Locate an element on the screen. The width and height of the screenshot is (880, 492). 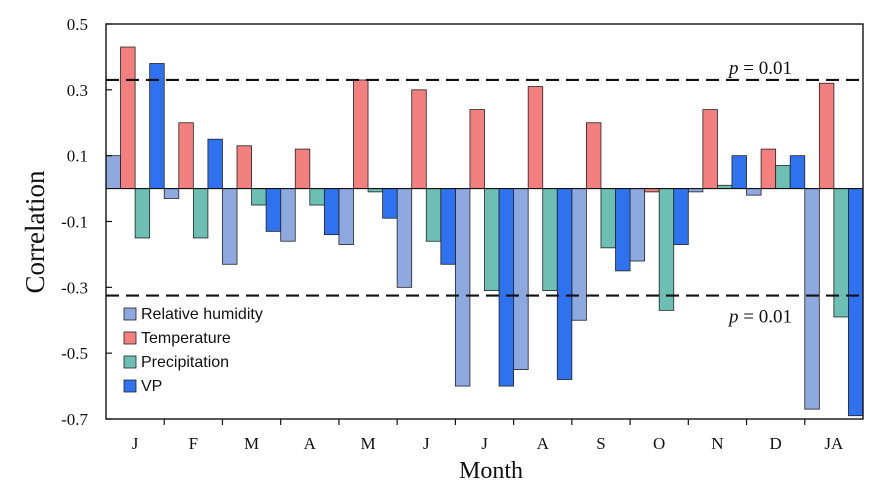
legend-label-temperature: Temperature is located at coordinates (186, 338).